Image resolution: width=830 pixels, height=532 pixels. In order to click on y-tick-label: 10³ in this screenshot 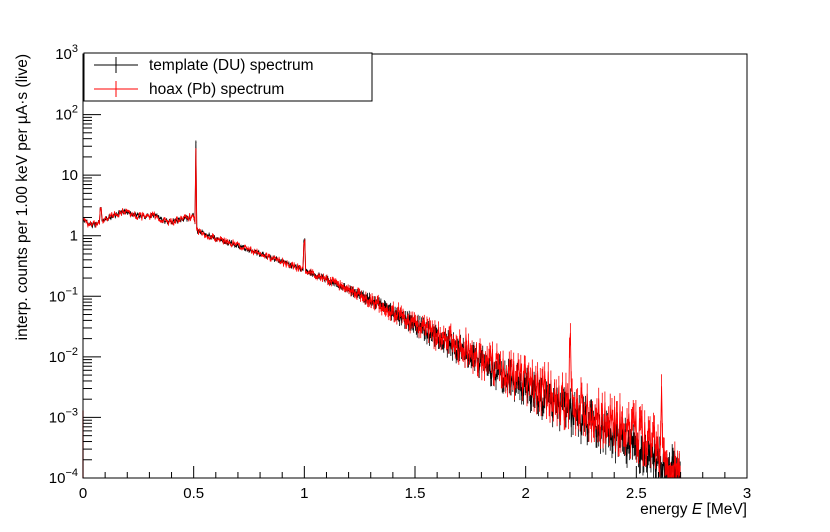, I will do `click(66, 53)`.